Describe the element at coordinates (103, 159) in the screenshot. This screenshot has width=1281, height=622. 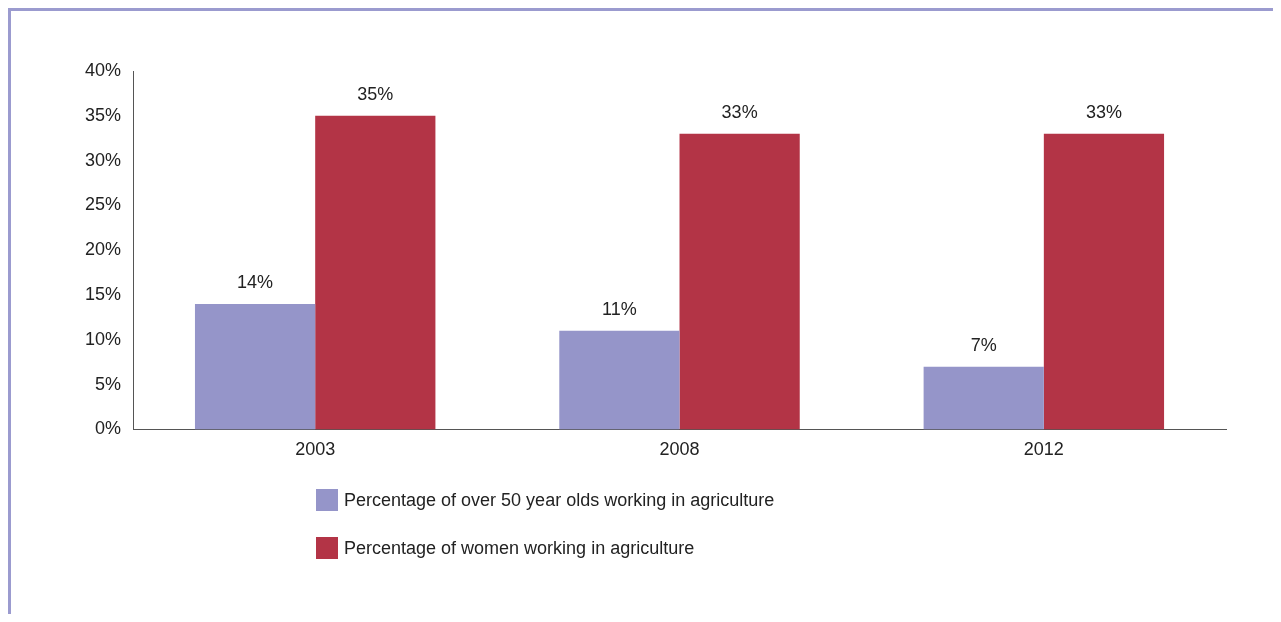
I see `y-tick-label: 30%` at that location.